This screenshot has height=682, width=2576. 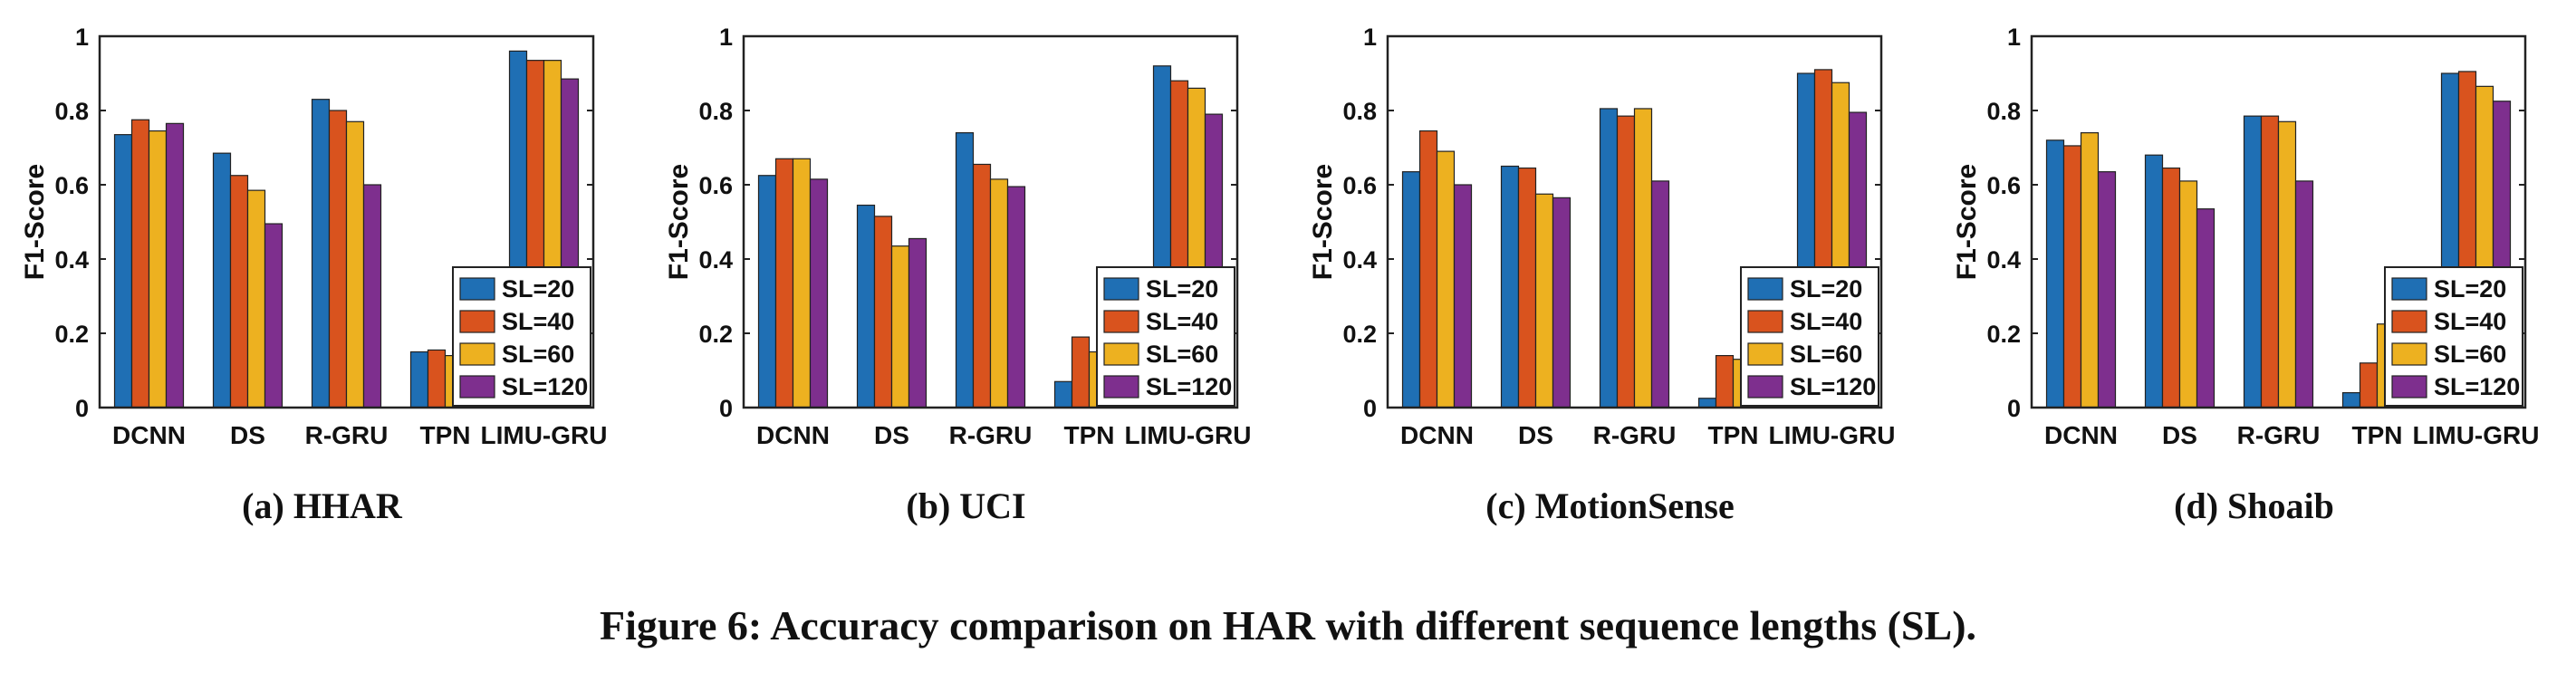 I want to click on bar-dcnn-sl20, so click(x=1411, y=289).